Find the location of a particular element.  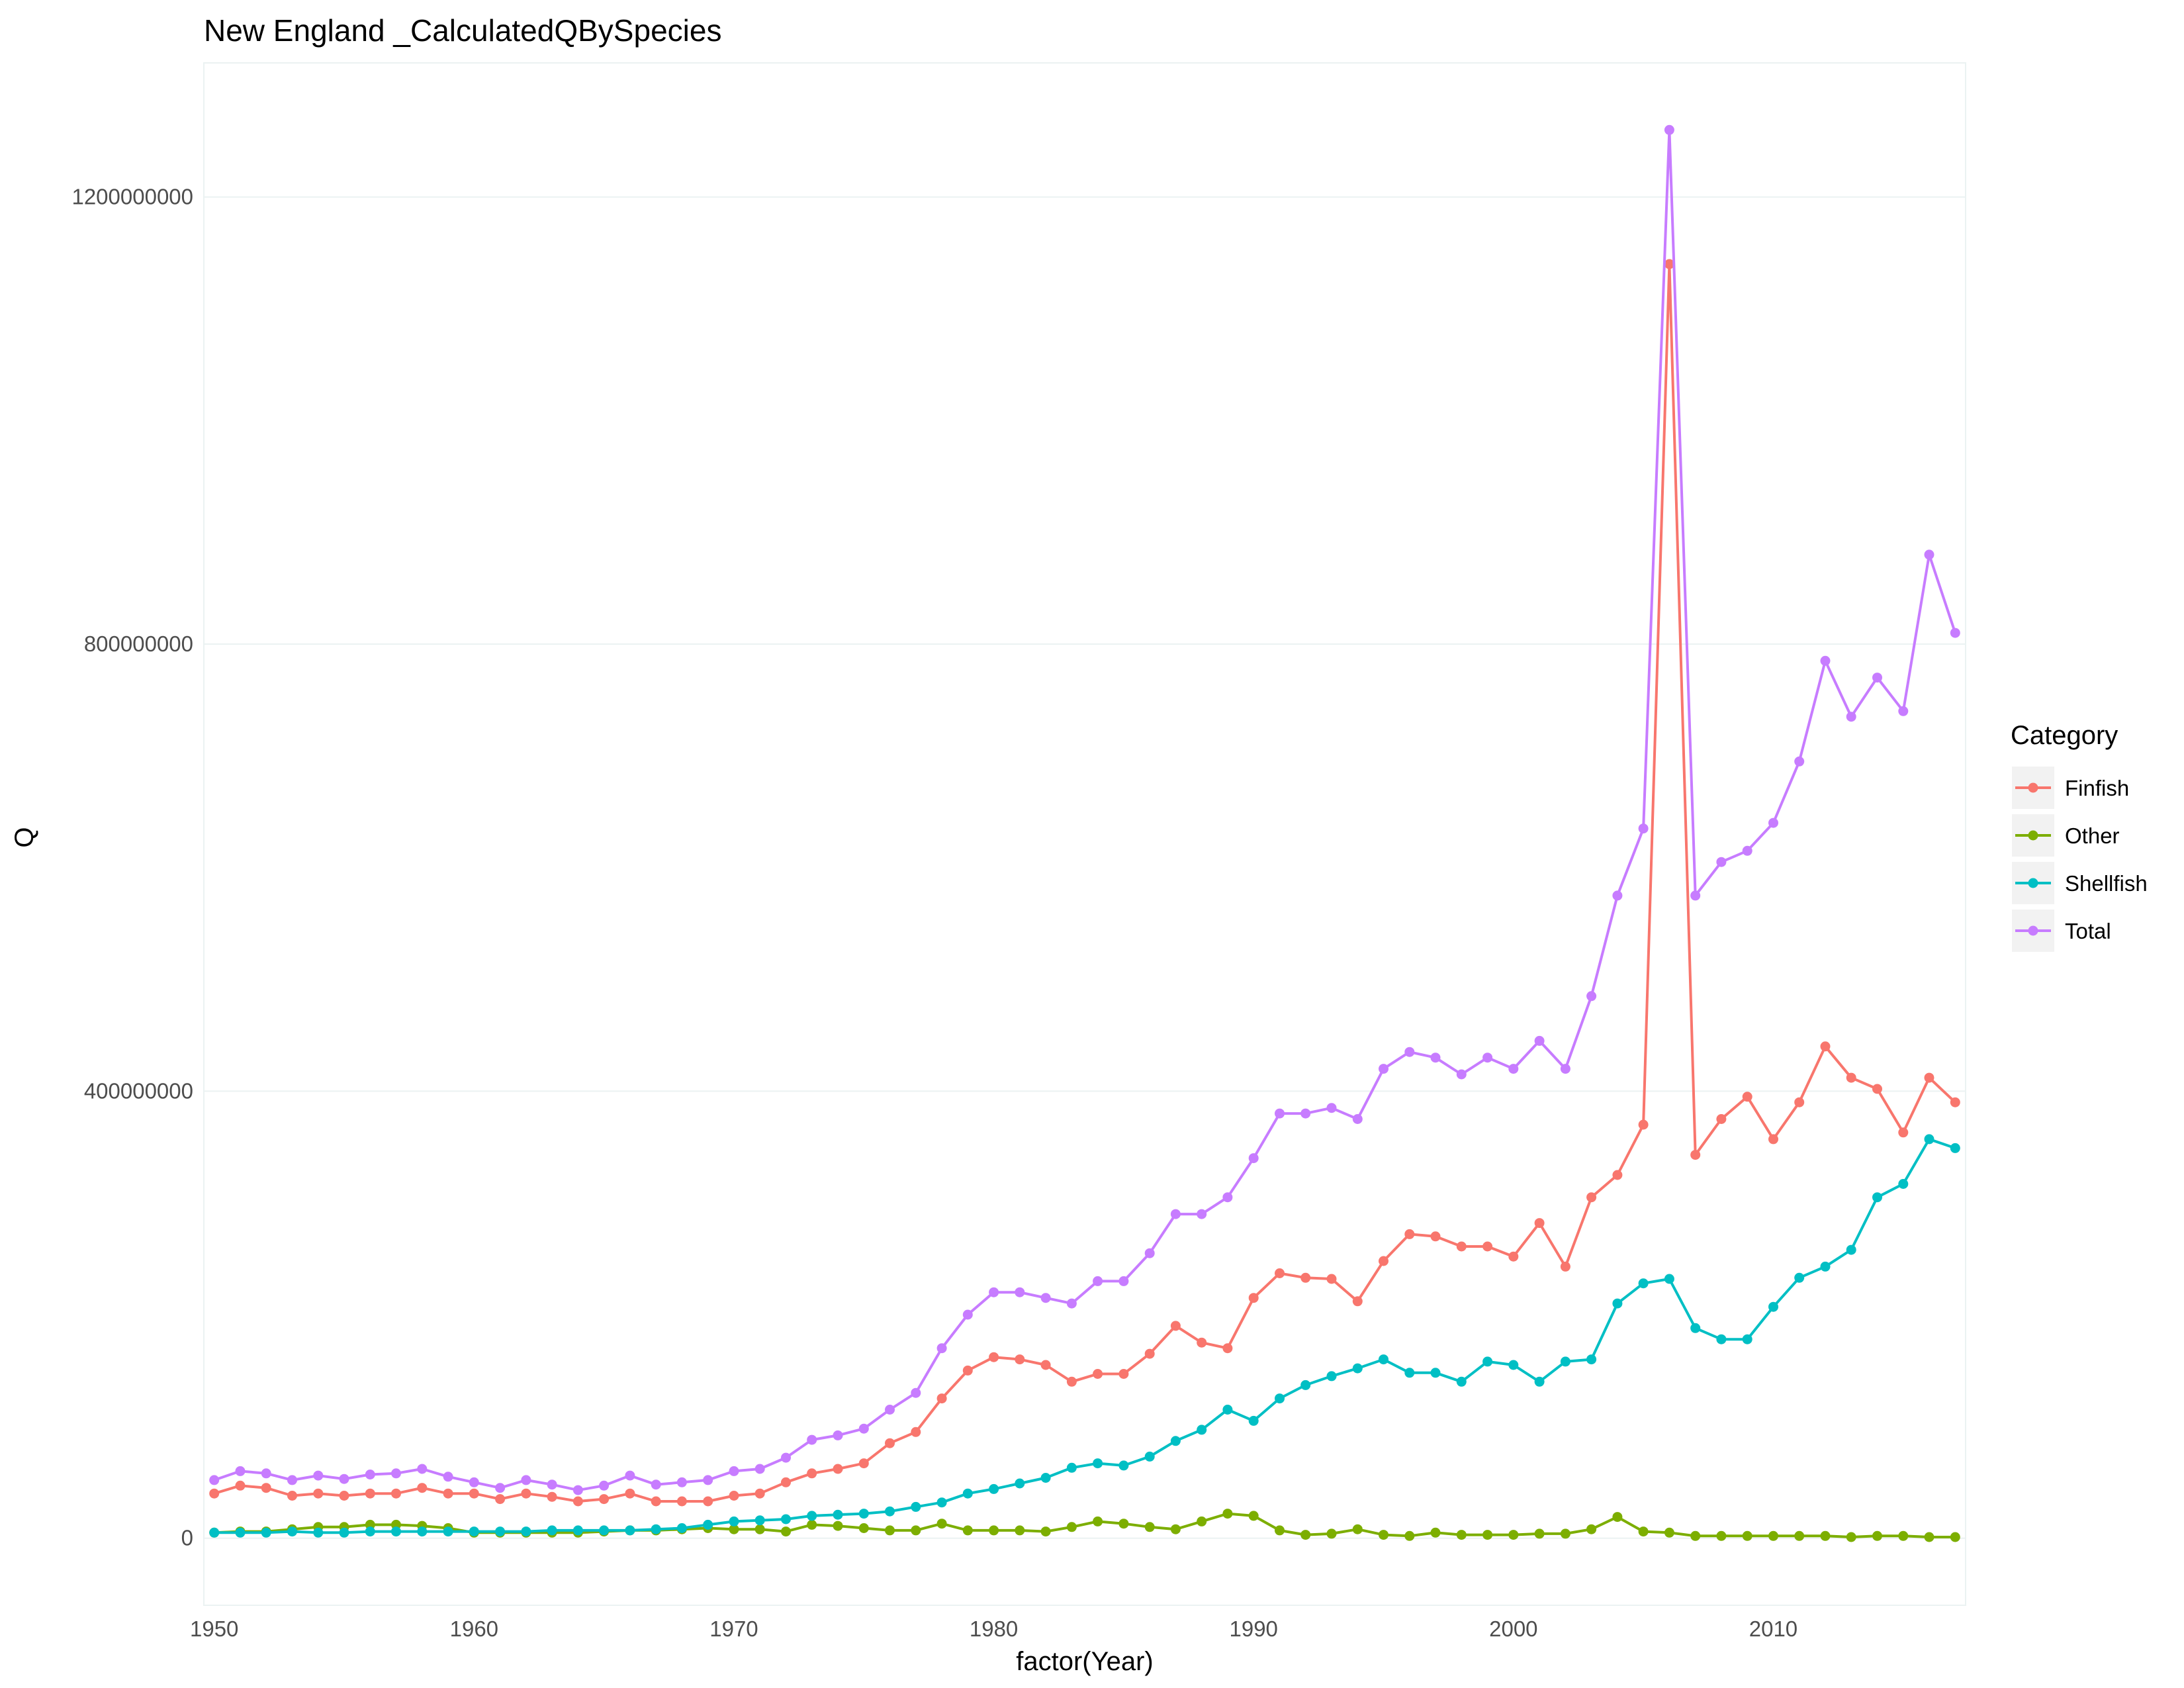

x-tick-label: 1970 is located at coordinates (734, 1629).